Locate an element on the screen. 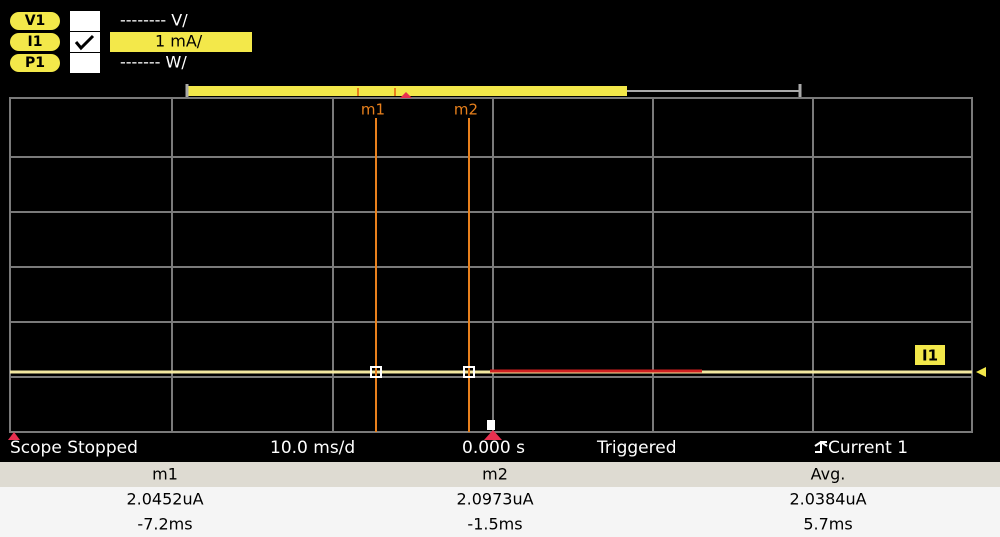  status-offset: 0.000 s is located at coordinates (493, 448).